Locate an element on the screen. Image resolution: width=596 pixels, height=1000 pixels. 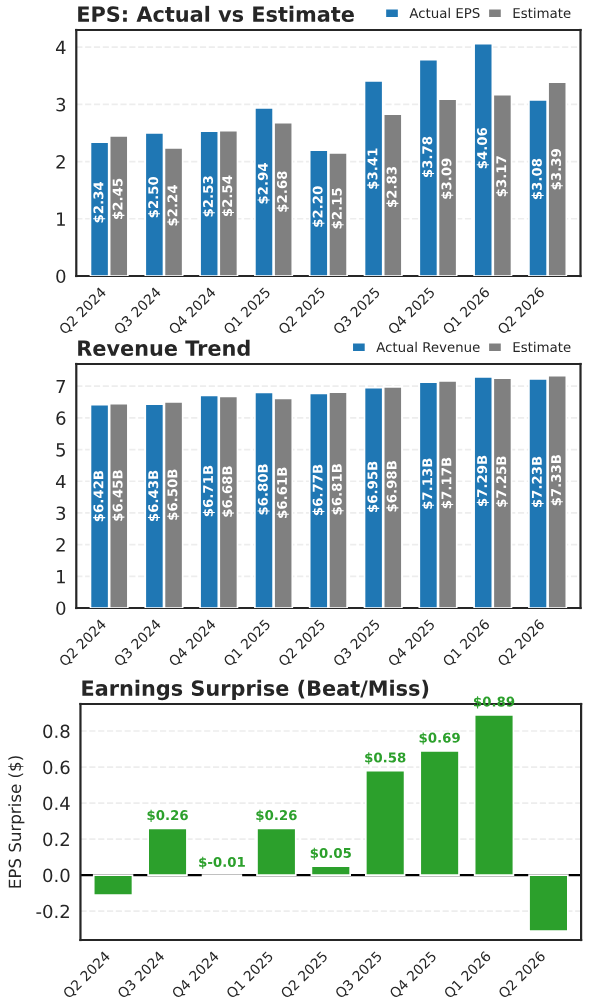
y-tick-label: 0.2 is located at coordinates (56, 839).